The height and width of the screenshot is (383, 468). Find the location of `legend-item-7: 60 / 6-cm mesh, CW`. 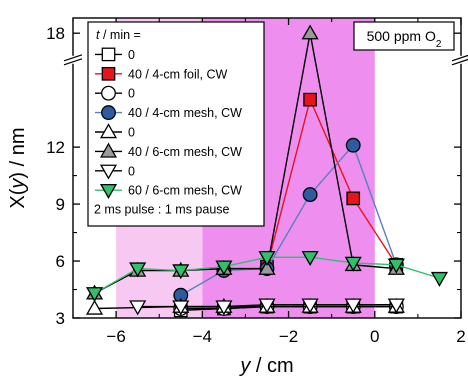

legend-item-7: 60 / 6-cm mesh, CW is located at coordinates (168, 191).